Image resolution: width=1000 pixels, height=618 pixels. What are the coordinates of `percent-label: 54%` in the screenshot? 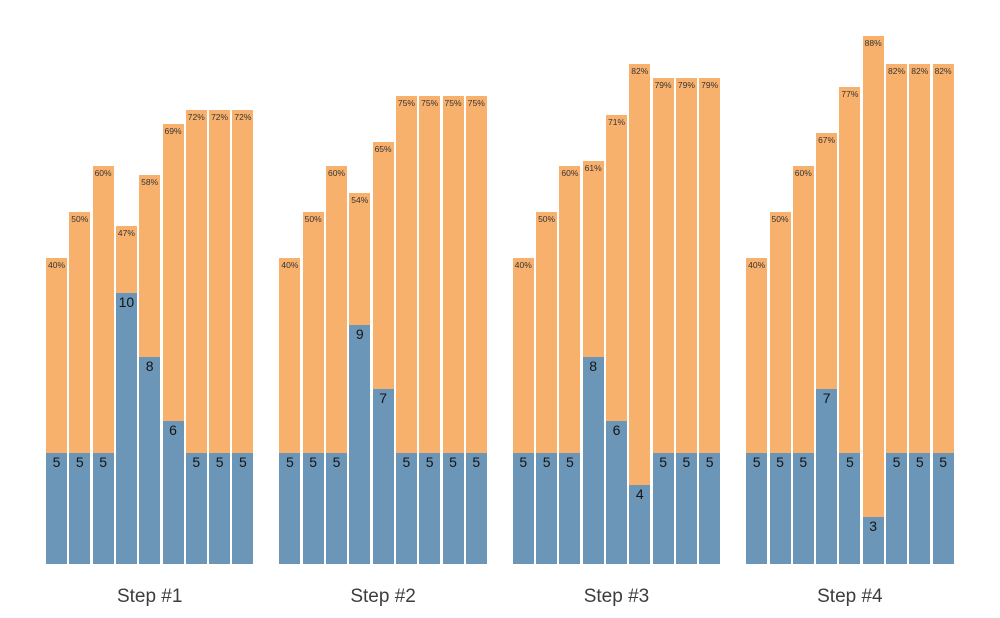 It's located at (360, 200).